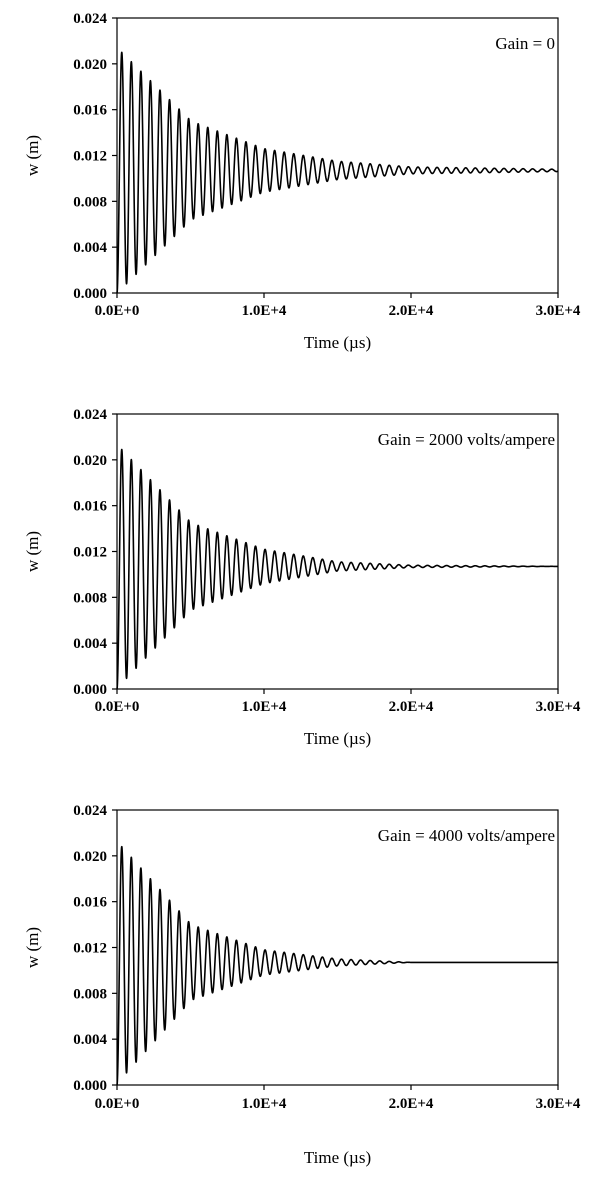 Image resolution: width=592 pixels, height=1185 pixels. I want to click on gain-annotation: Gain = 4000 volts/ampere, so click(466, 835).